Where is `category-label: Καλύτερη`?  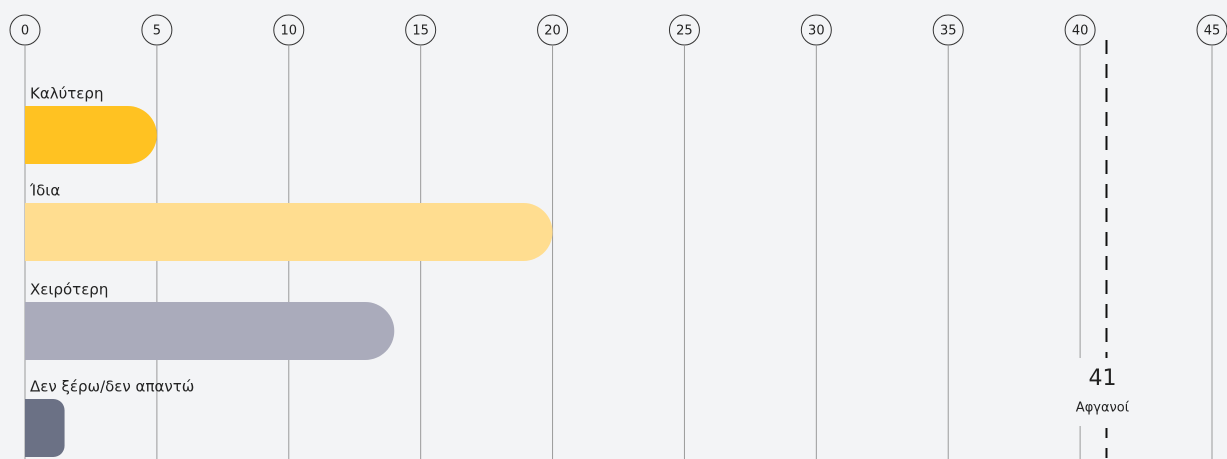 category-label: Καλύτερη is located at coordinates (66, 94).